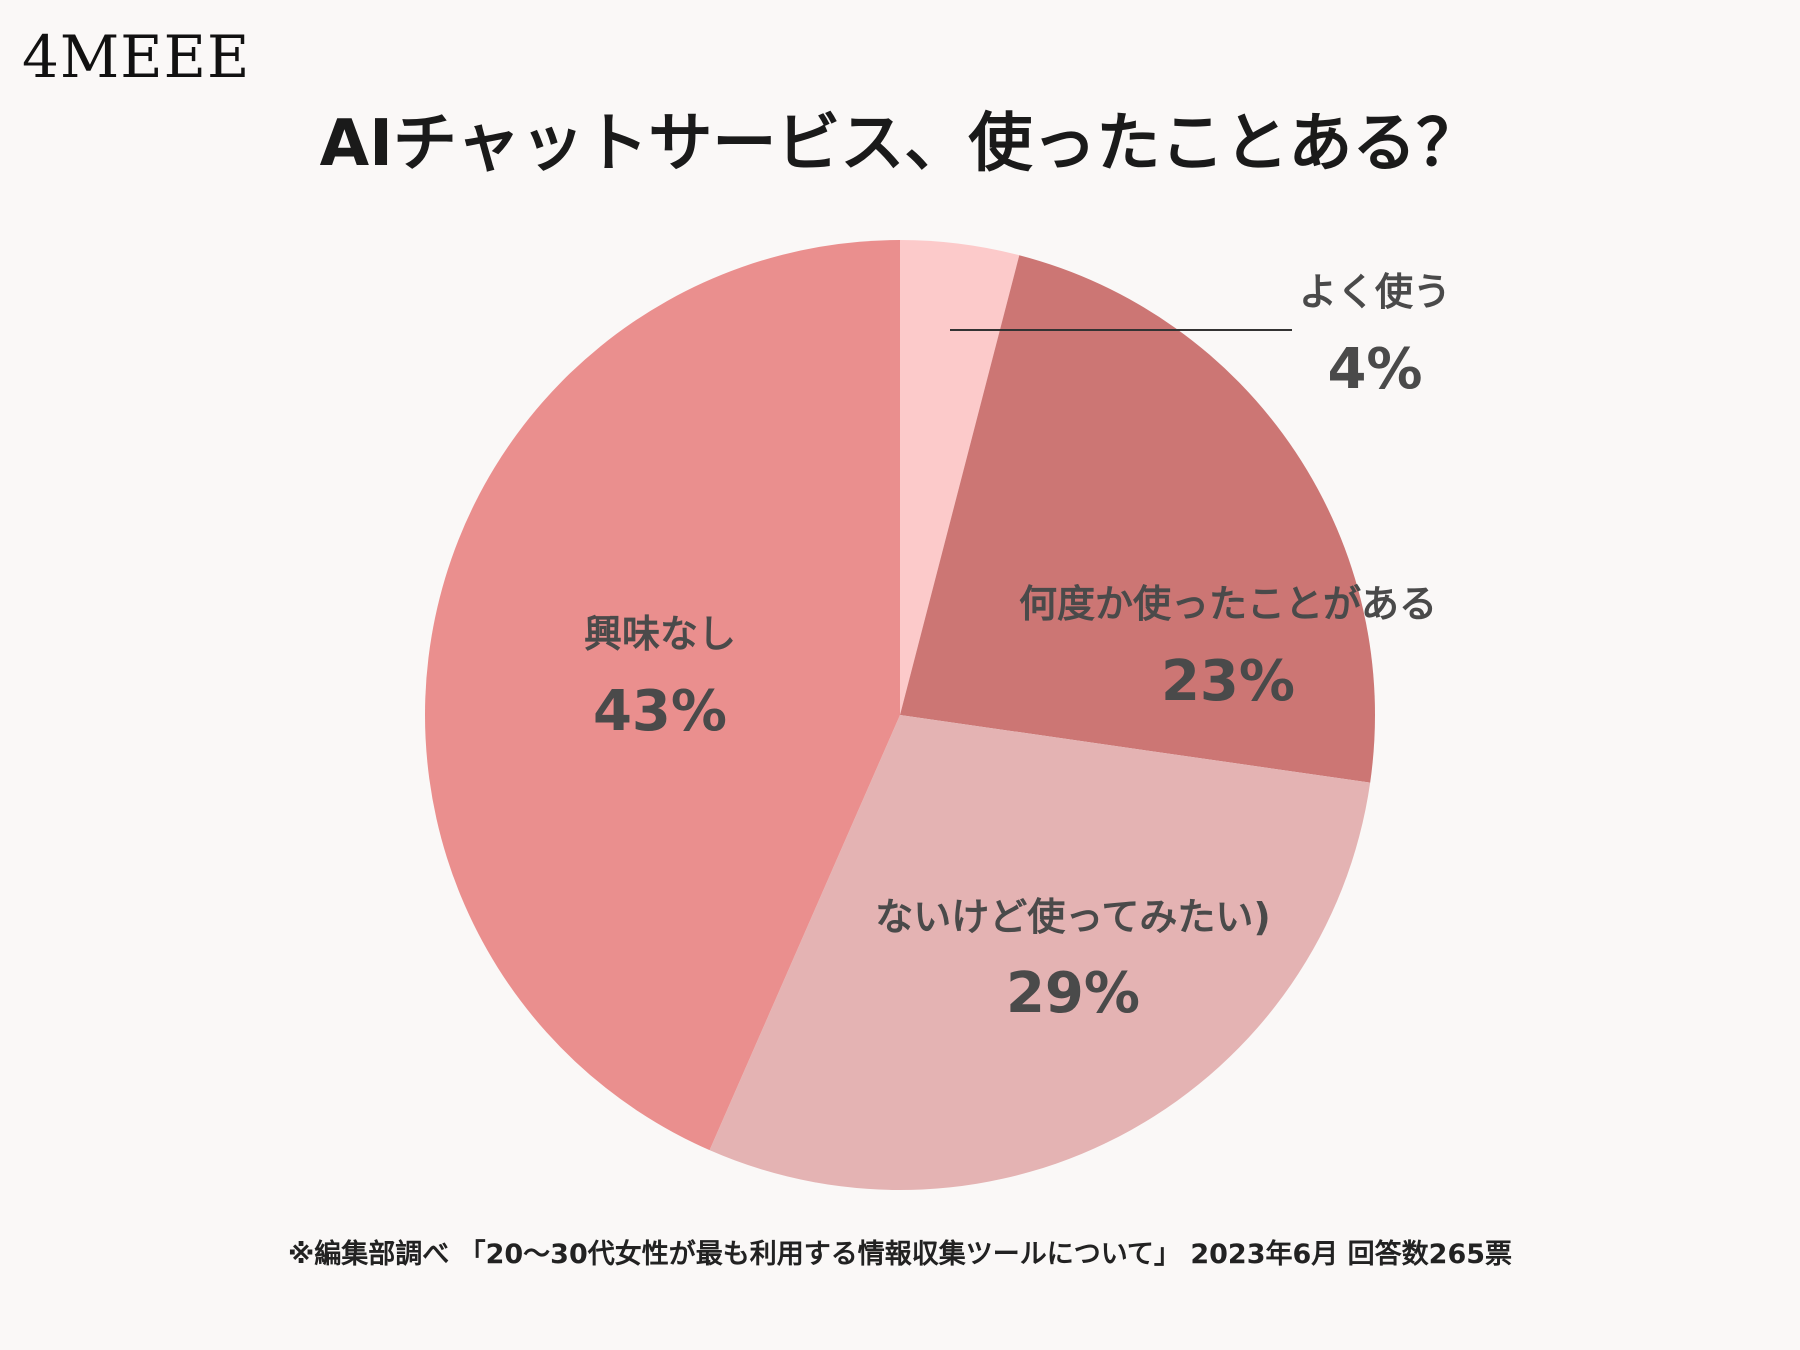 The width and height of the screenshot is (1800, 1350). I want to click on slice-value-often-use: 4%, so click(1374, 369).